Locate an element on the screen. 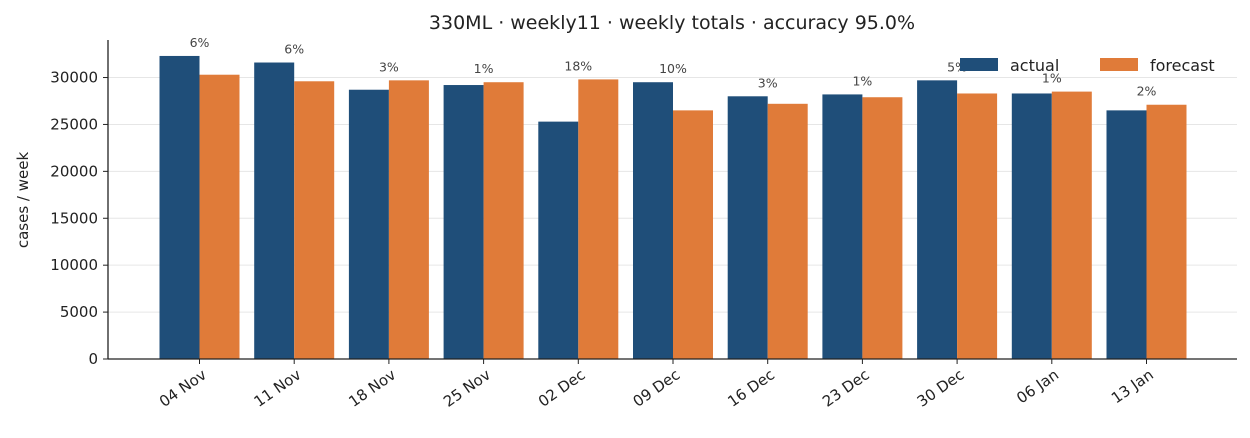  y-tick-label: 15000 is located at coordinates (74, 218).